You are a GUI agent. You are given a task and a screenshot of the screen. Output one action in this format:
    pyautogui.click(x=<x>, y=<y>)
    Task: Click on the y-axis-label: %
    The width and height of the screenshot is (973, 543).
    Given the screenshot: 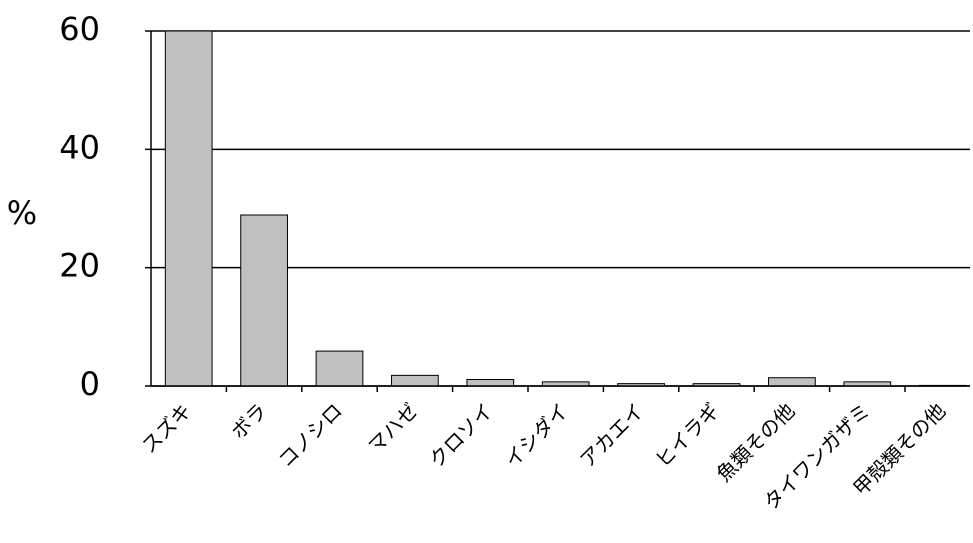 What is the action you would take?
    pyautogui.click(x=22, y=213)
    